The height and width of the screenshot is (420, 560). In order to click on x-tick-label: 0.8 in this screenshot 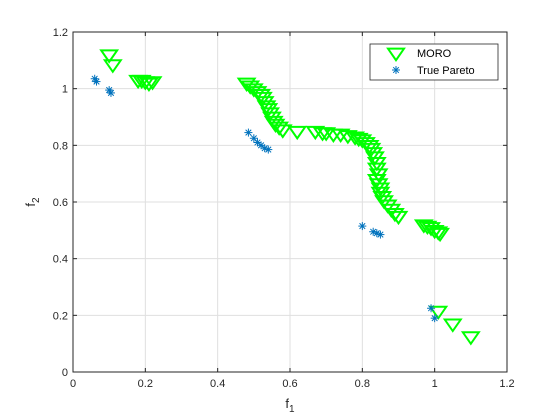, I will do `click(362, 384)`.